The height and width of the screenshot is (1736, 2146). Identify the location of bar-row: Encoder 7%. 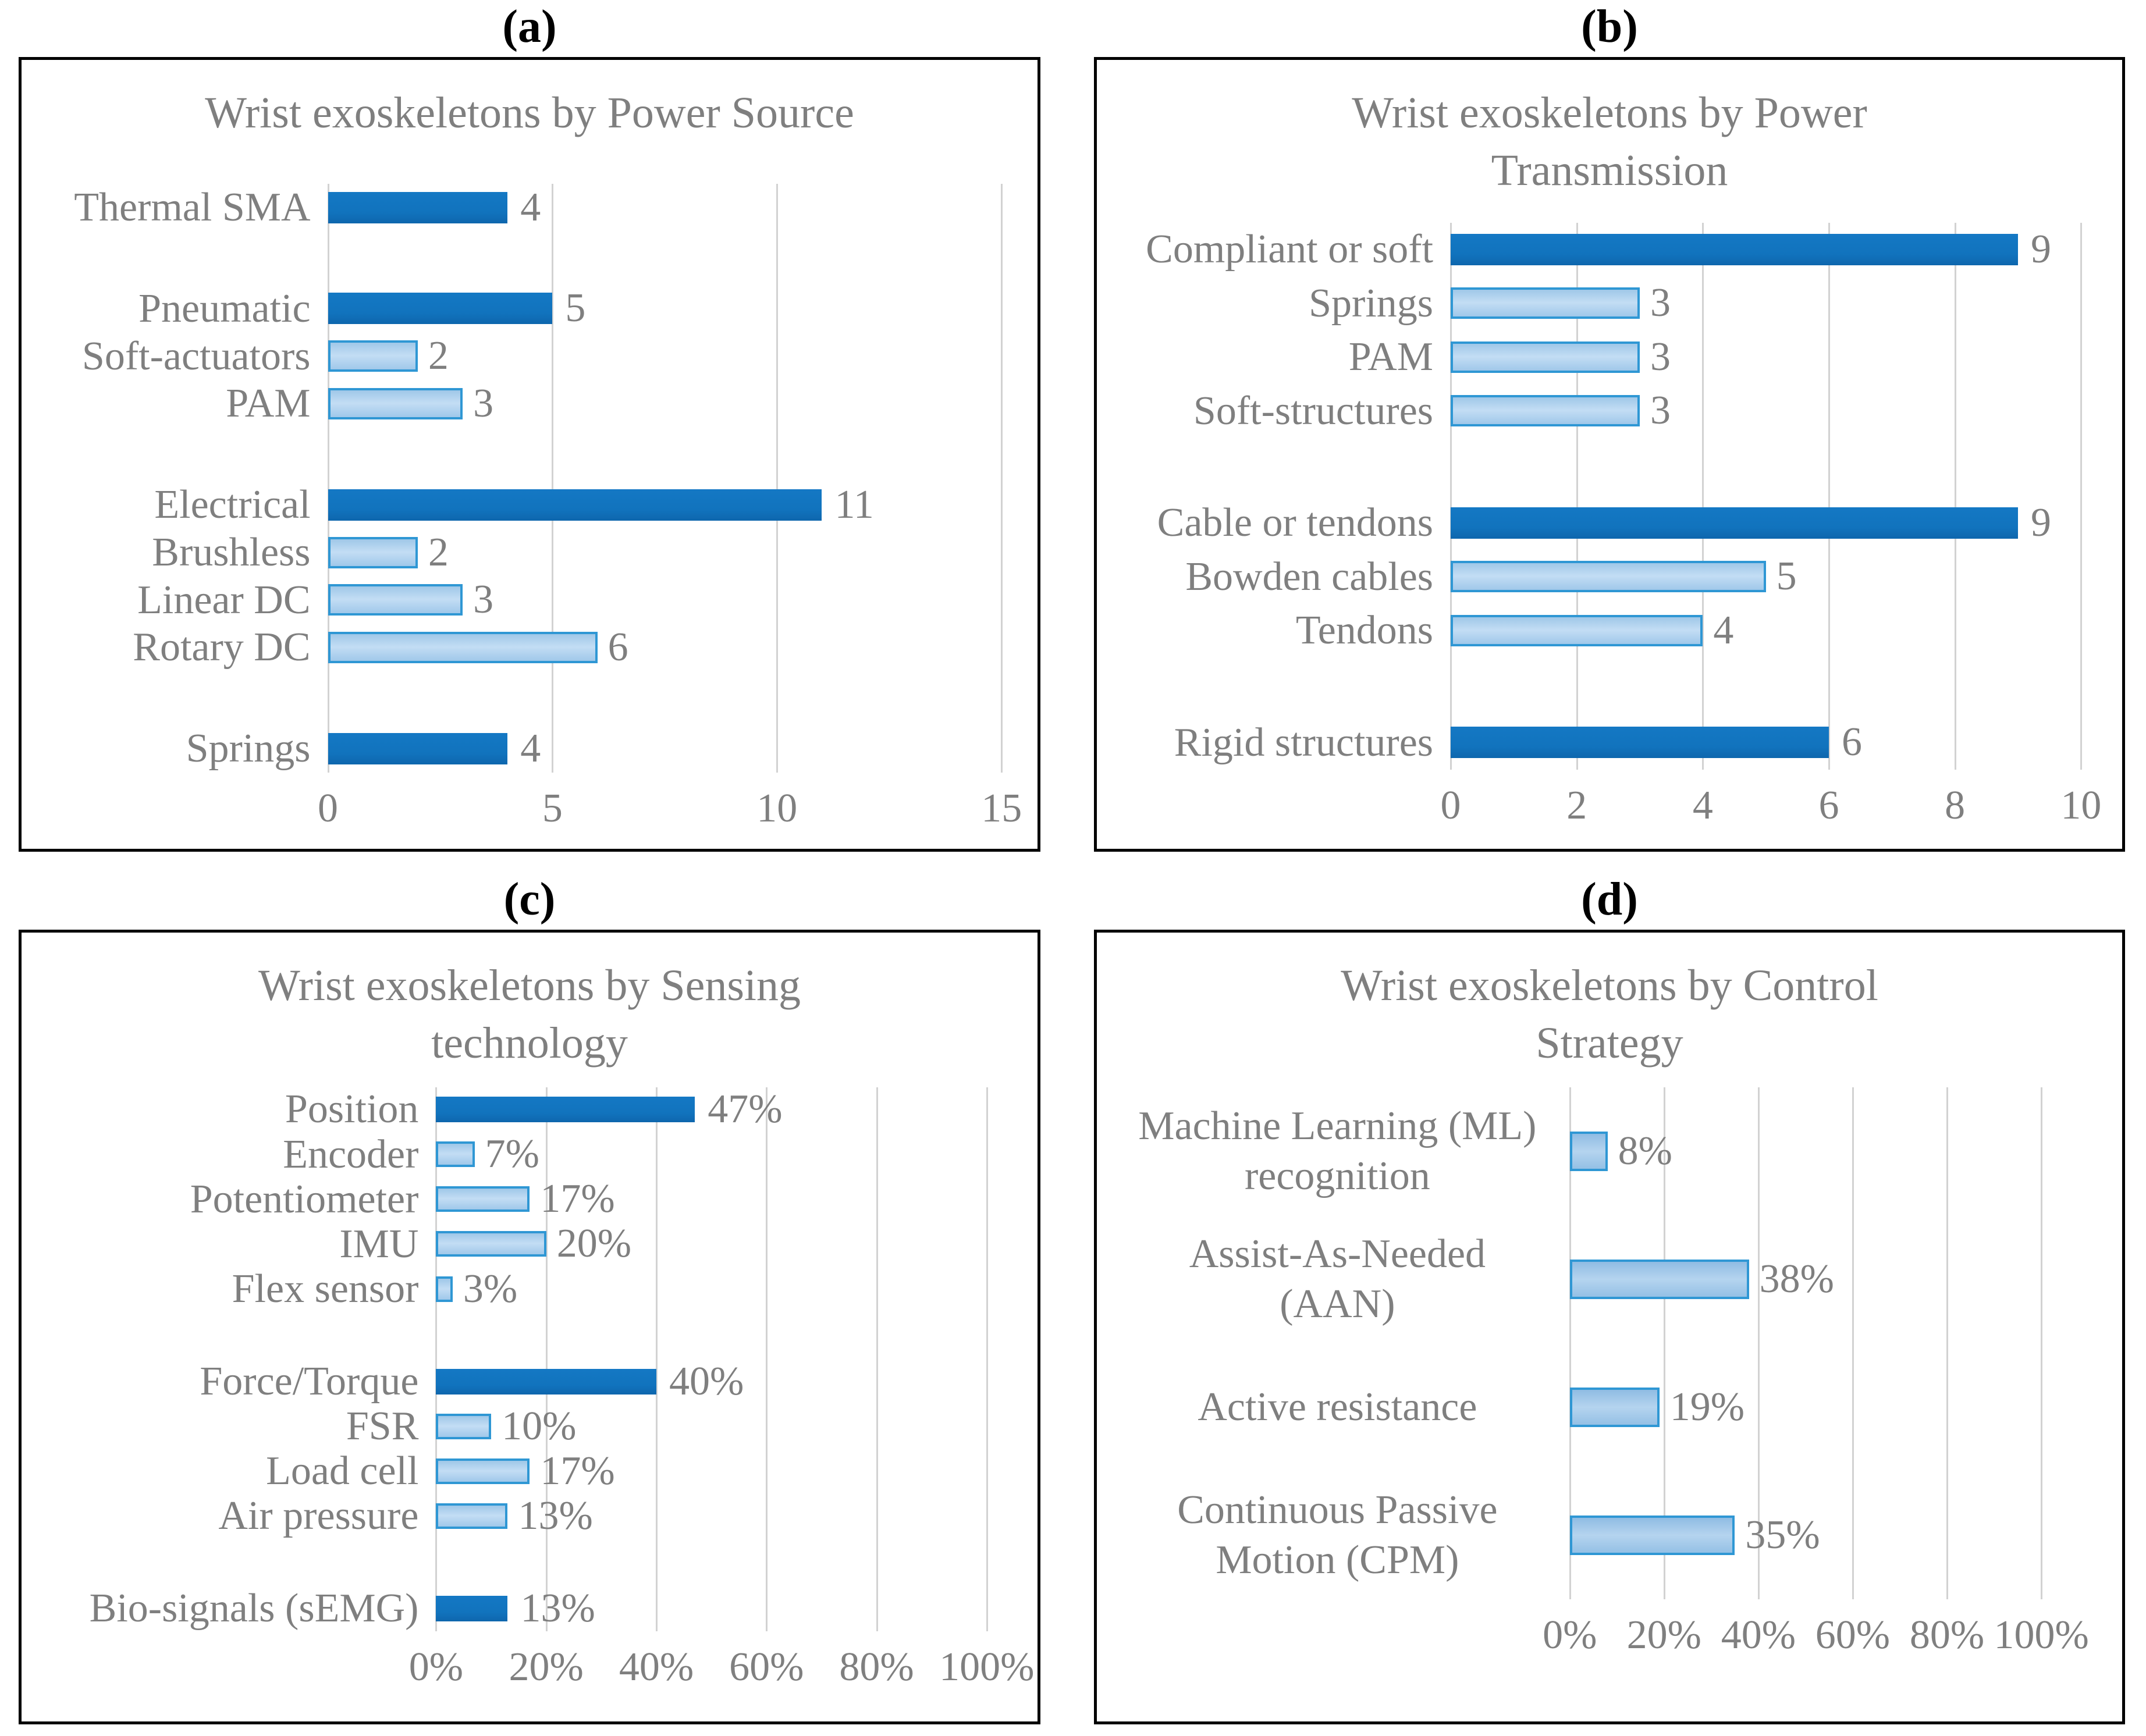
(529, 1154).